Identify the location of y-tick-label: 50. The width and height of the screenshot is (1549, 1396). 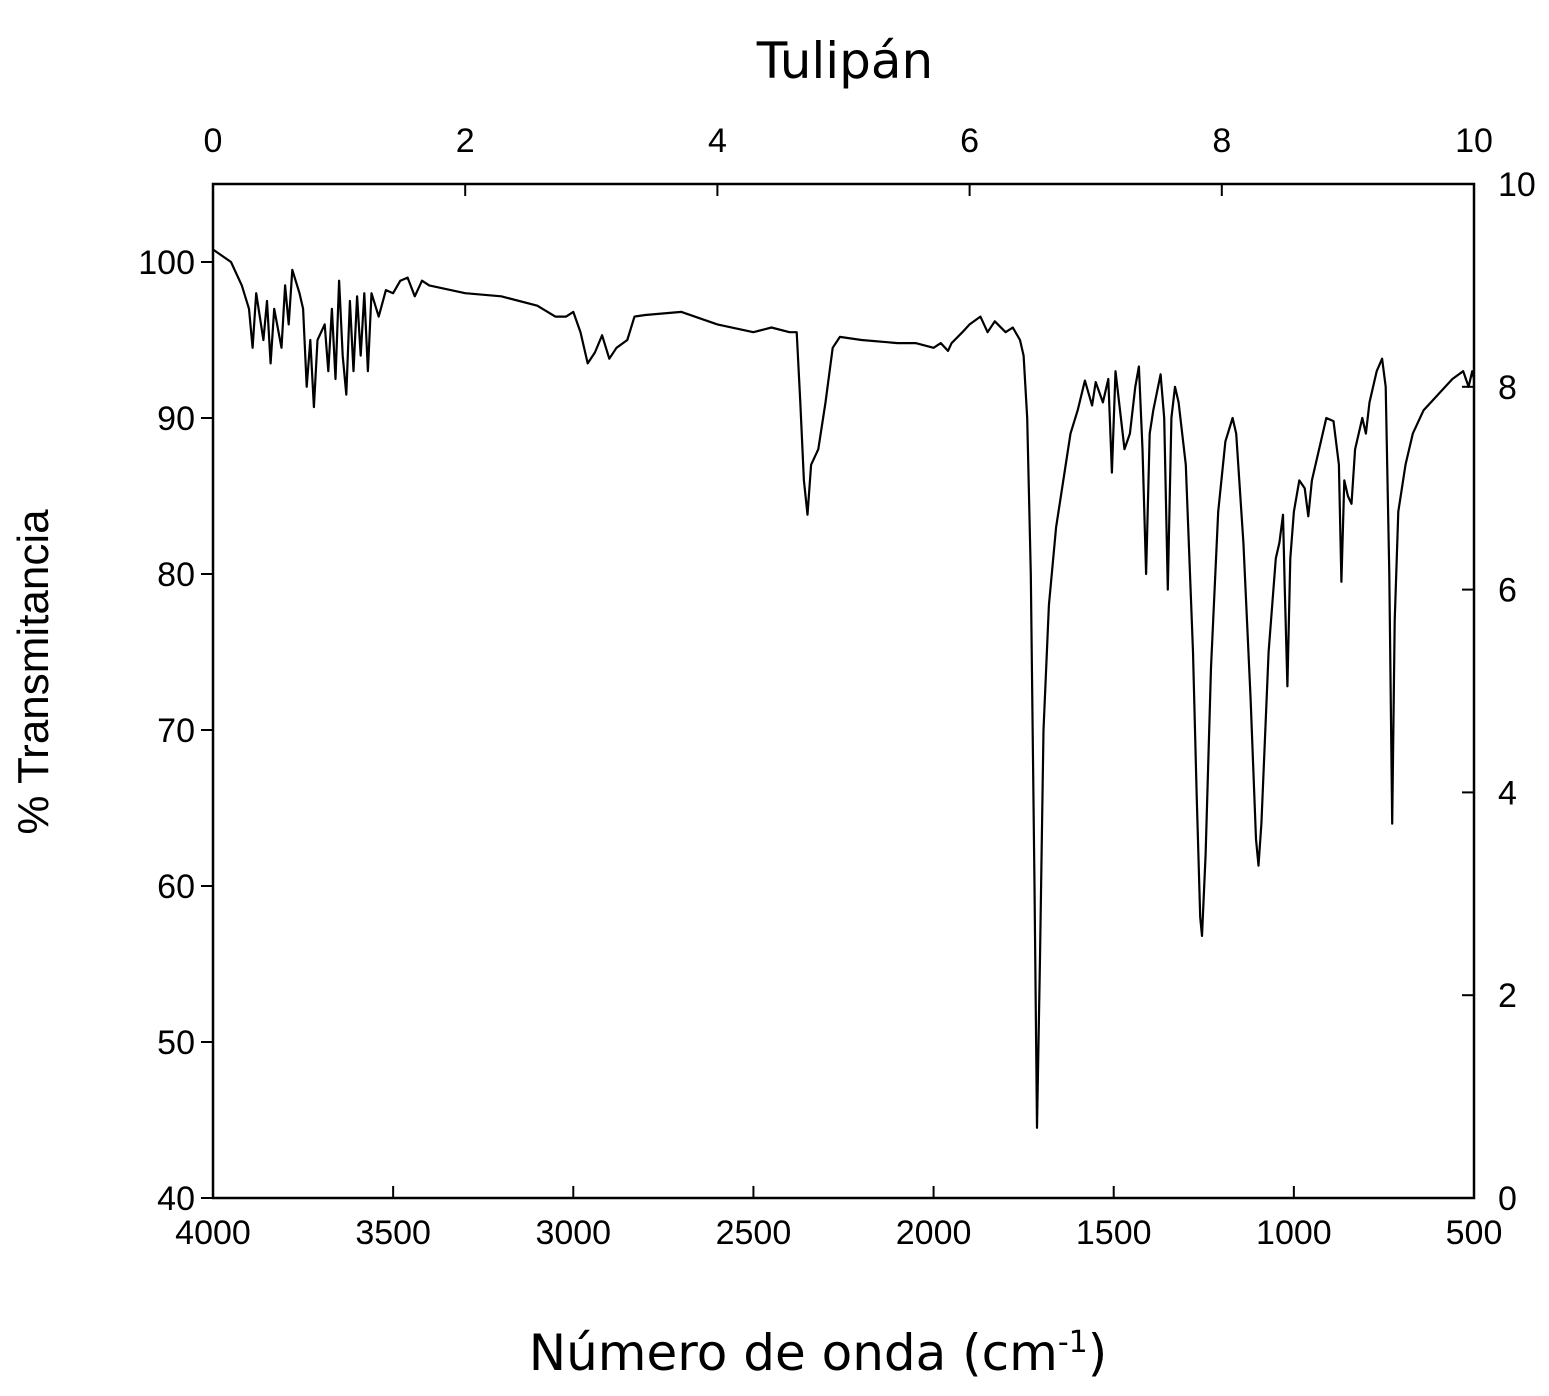
(176, 1043).